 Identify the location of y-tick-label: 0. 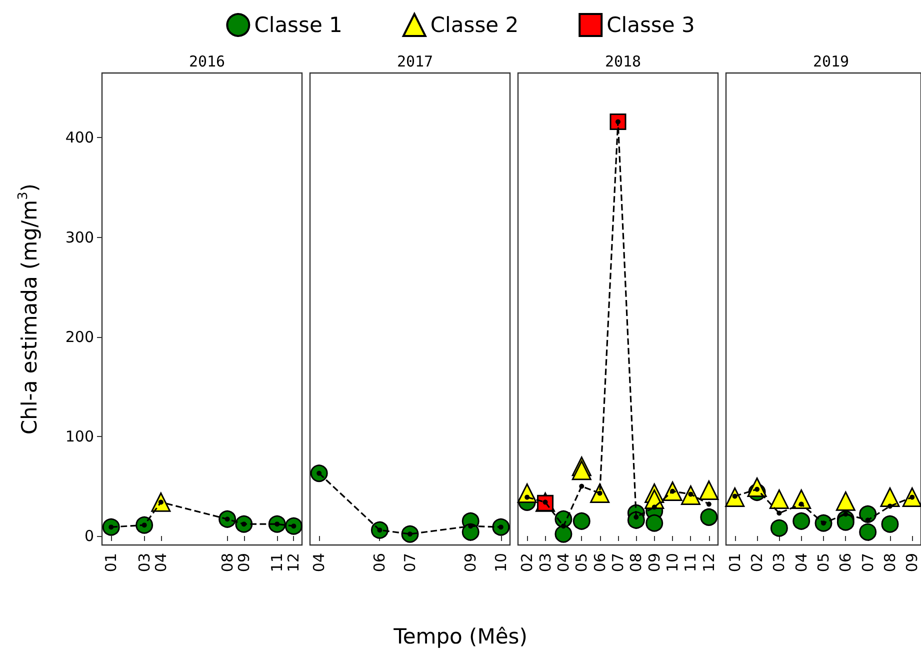
(89, 536).